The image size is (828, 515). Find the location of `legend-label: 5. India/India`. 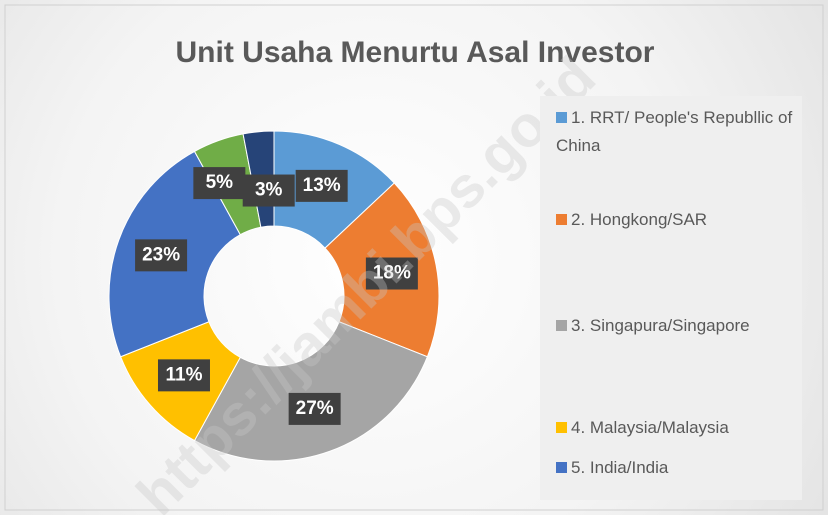

legend-label: 5. India/India is located at coordinates (620, 467).